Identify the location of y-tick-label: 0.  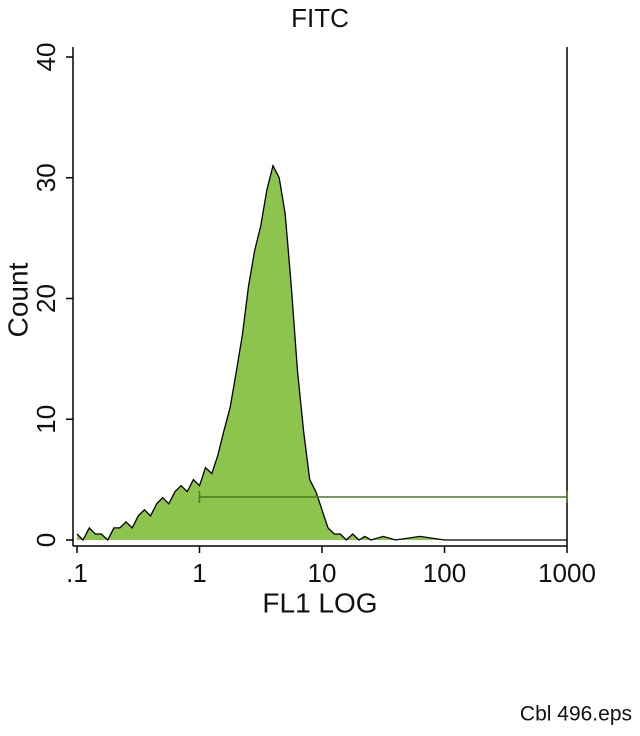
(46, 540).